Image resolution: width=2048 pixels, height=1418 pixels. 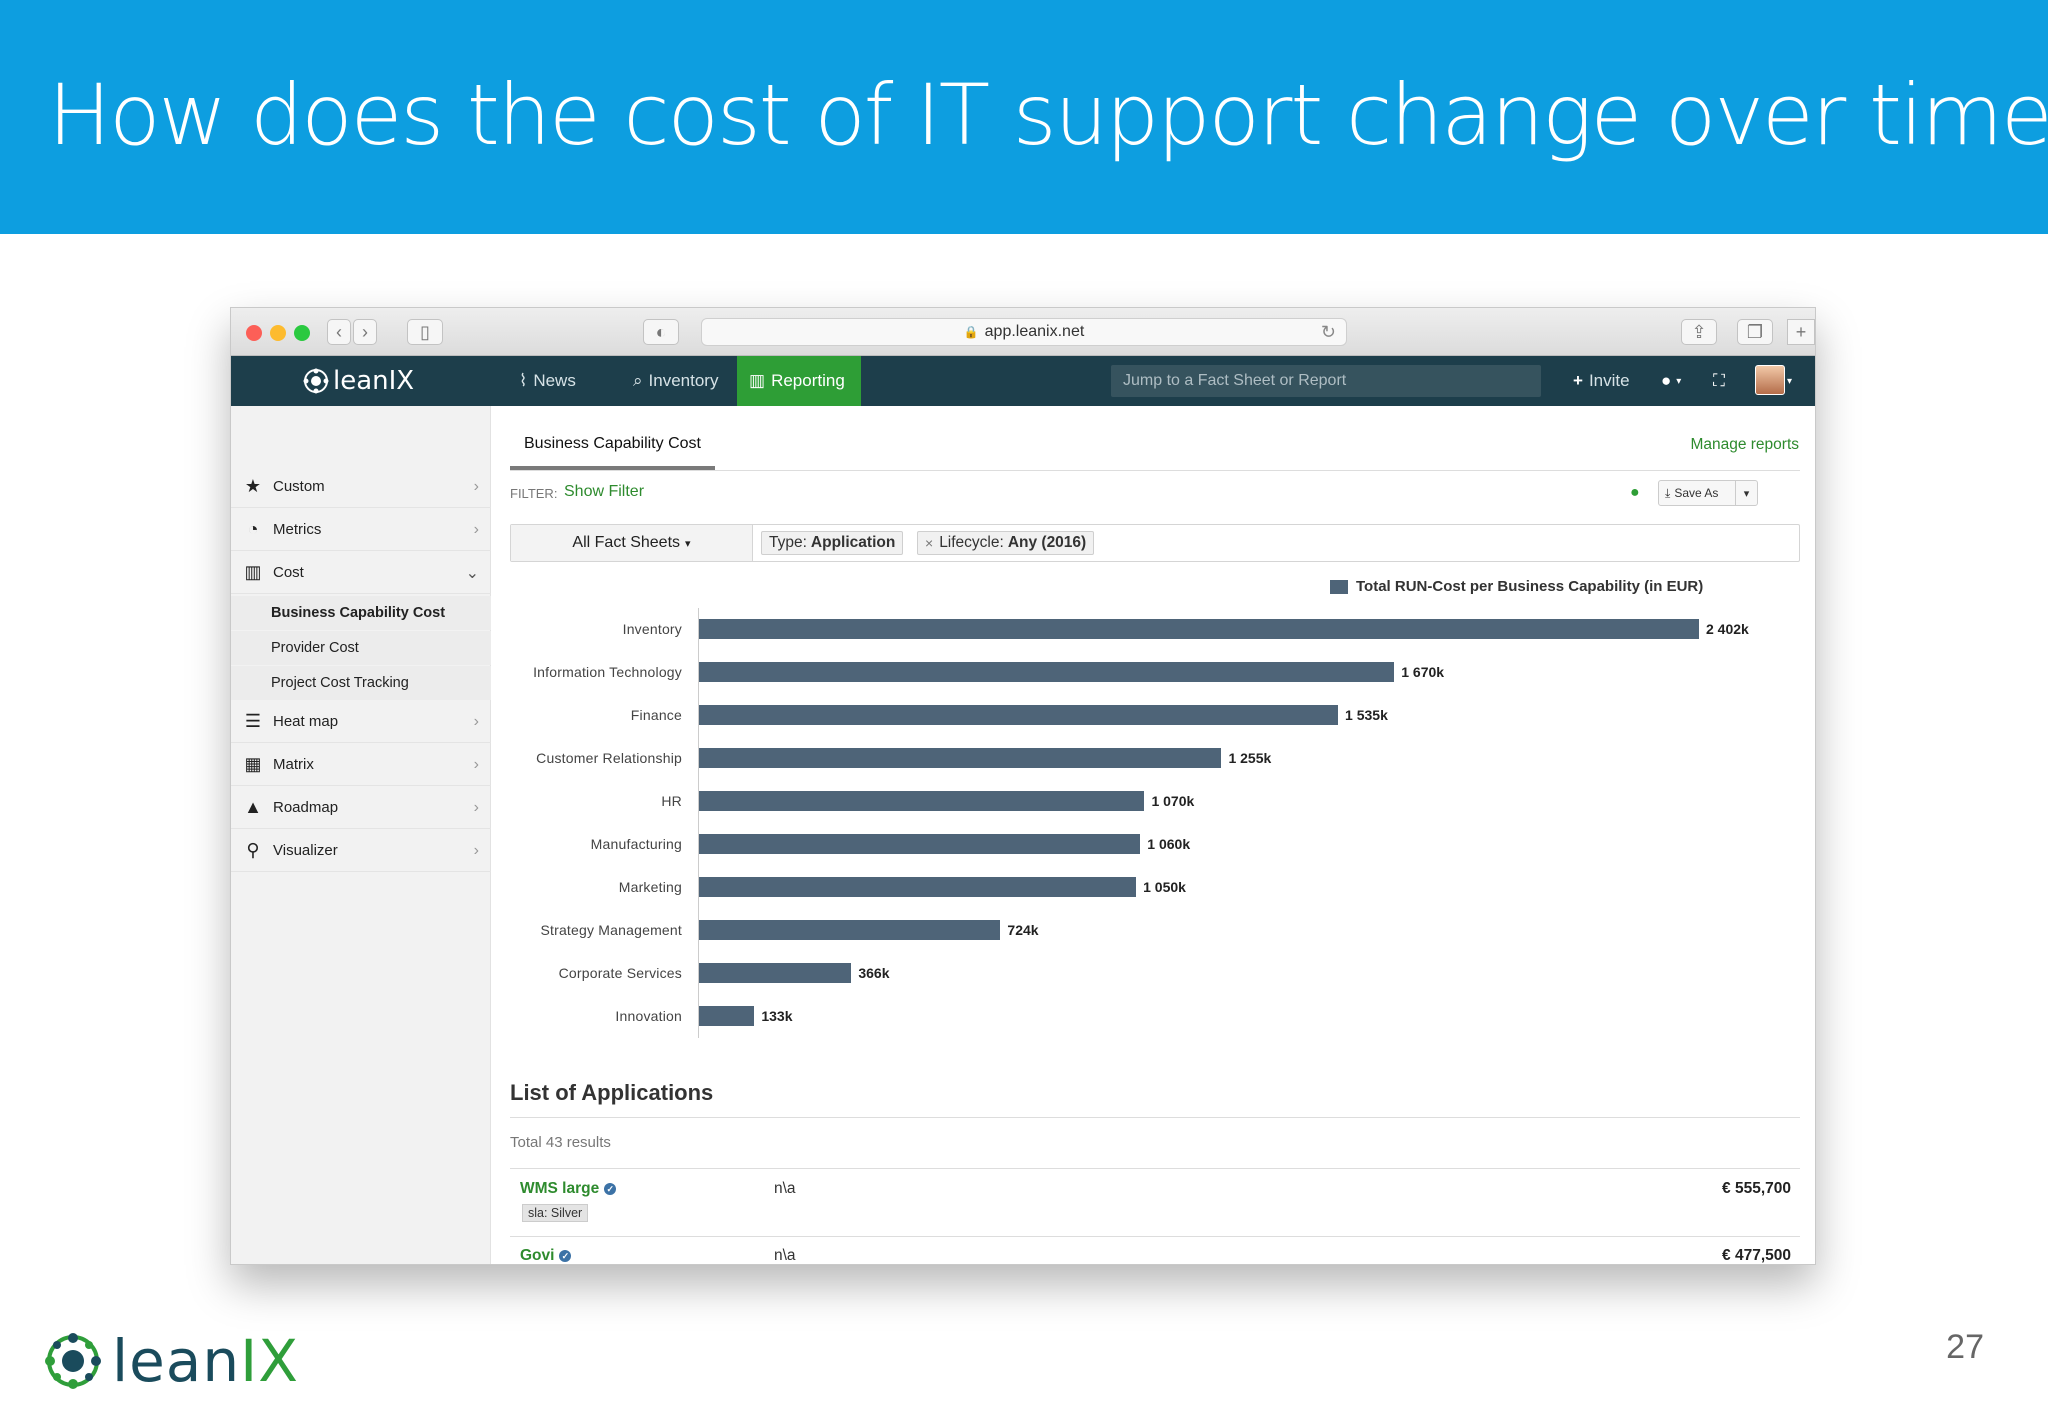 I want to click on remove-filter-icon: ×, so click(x=929, y=543).